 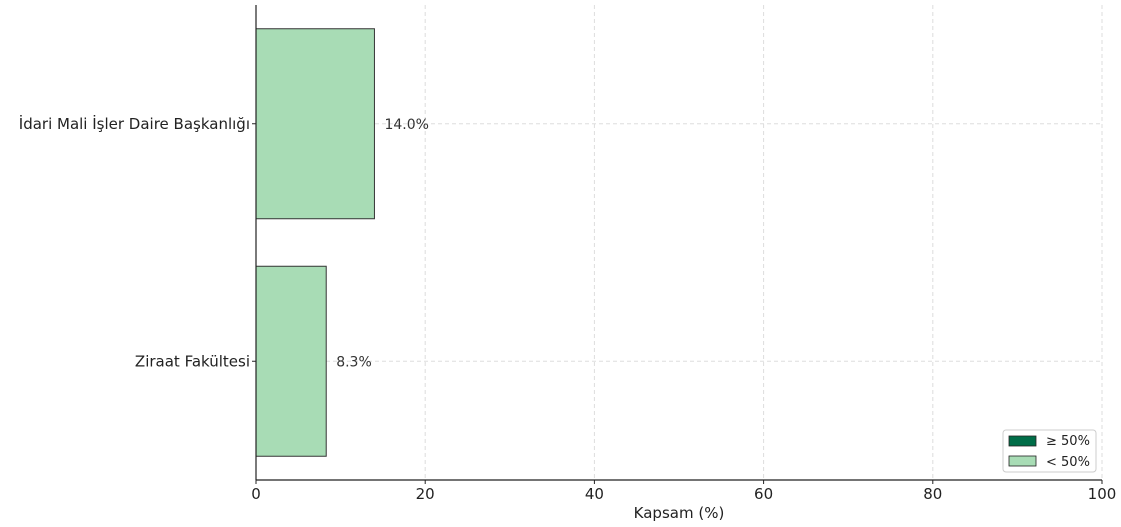 What do you see at coordinates (256, 494) in the screenshot?
I see `x-tick-label: 0` at bounding box center [256, 494].